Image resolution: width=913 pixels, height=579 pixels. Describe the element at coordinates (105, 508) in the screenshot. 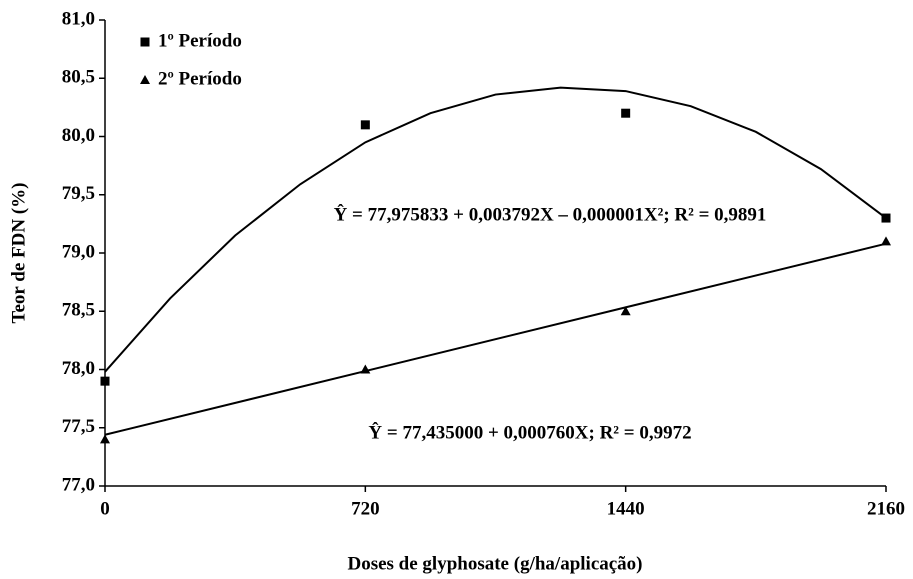

I see `x-tick-label: 0` at that location.